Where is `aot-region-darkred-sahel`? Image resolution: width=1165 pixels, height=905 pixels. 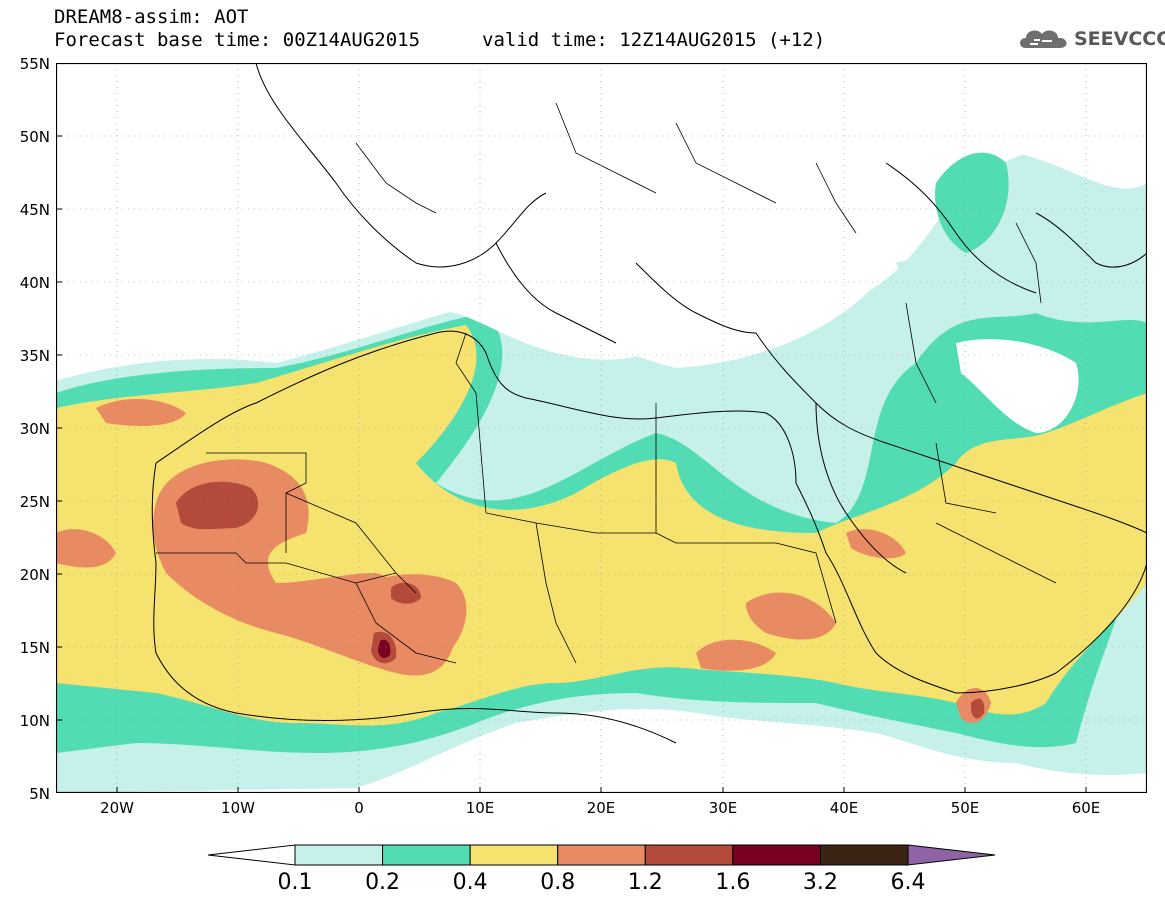 aot-region-darkred-sahel is located at coordinates (406, 593).